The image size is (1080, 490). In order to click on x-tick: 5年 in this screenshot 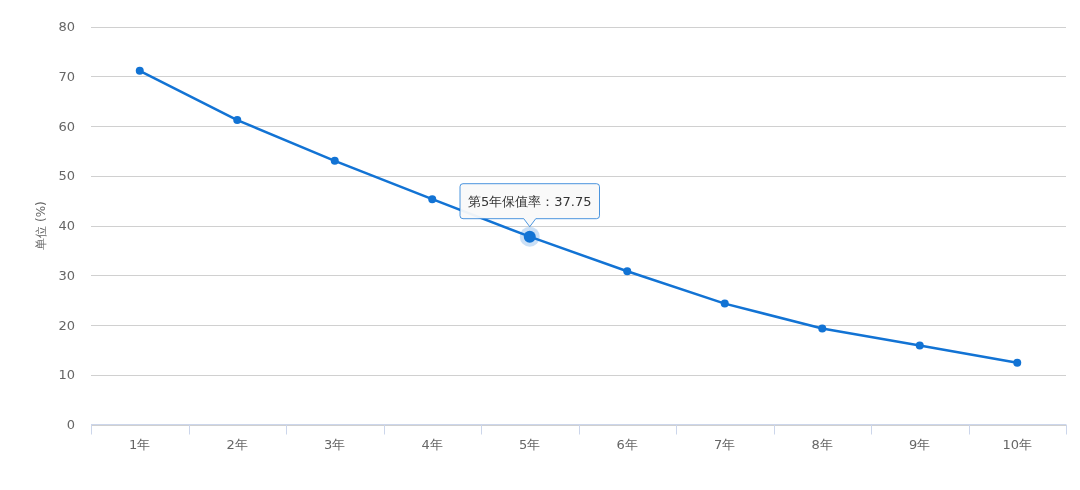, I will do `click(530, 444)`.